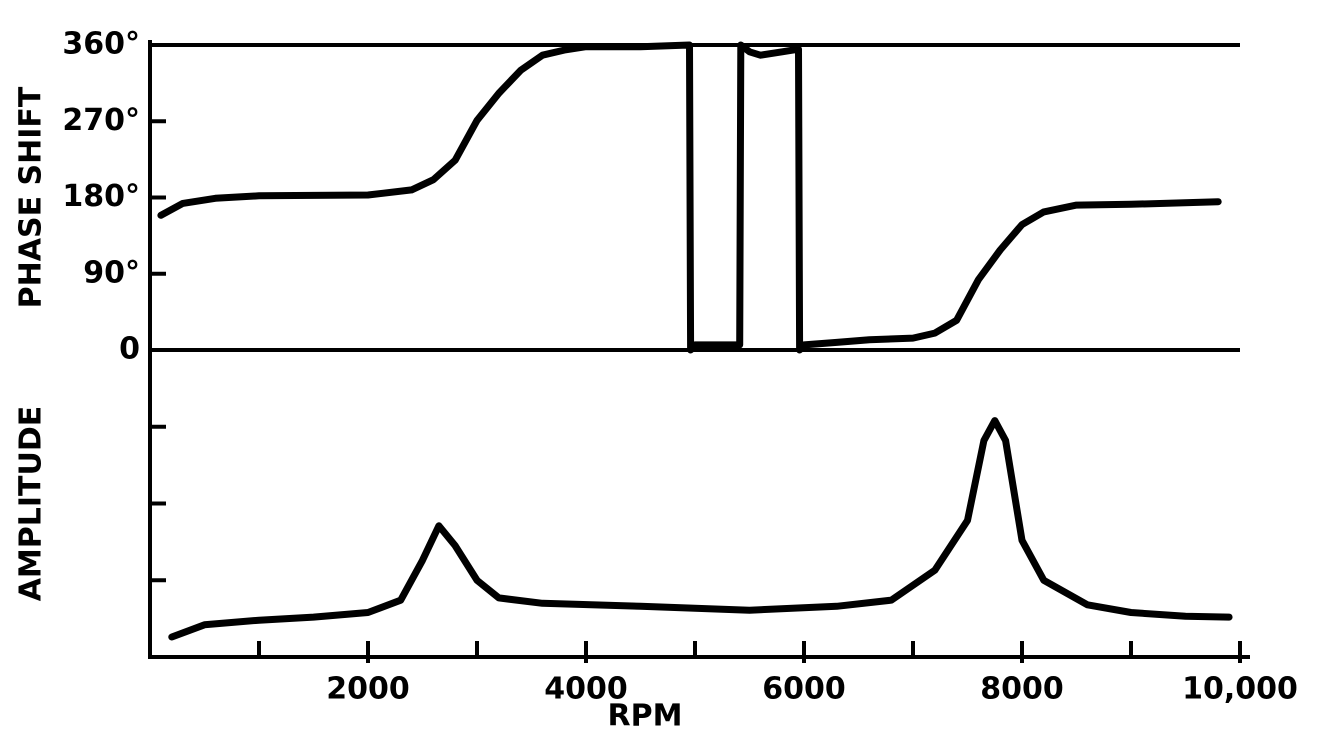 This screenshot has height=732, width=1326. What do you see at coordinates (31, 197) in the screenshot?
I see `y-axis-label: PHASE SHIFT` at bounding box center [31, 197].